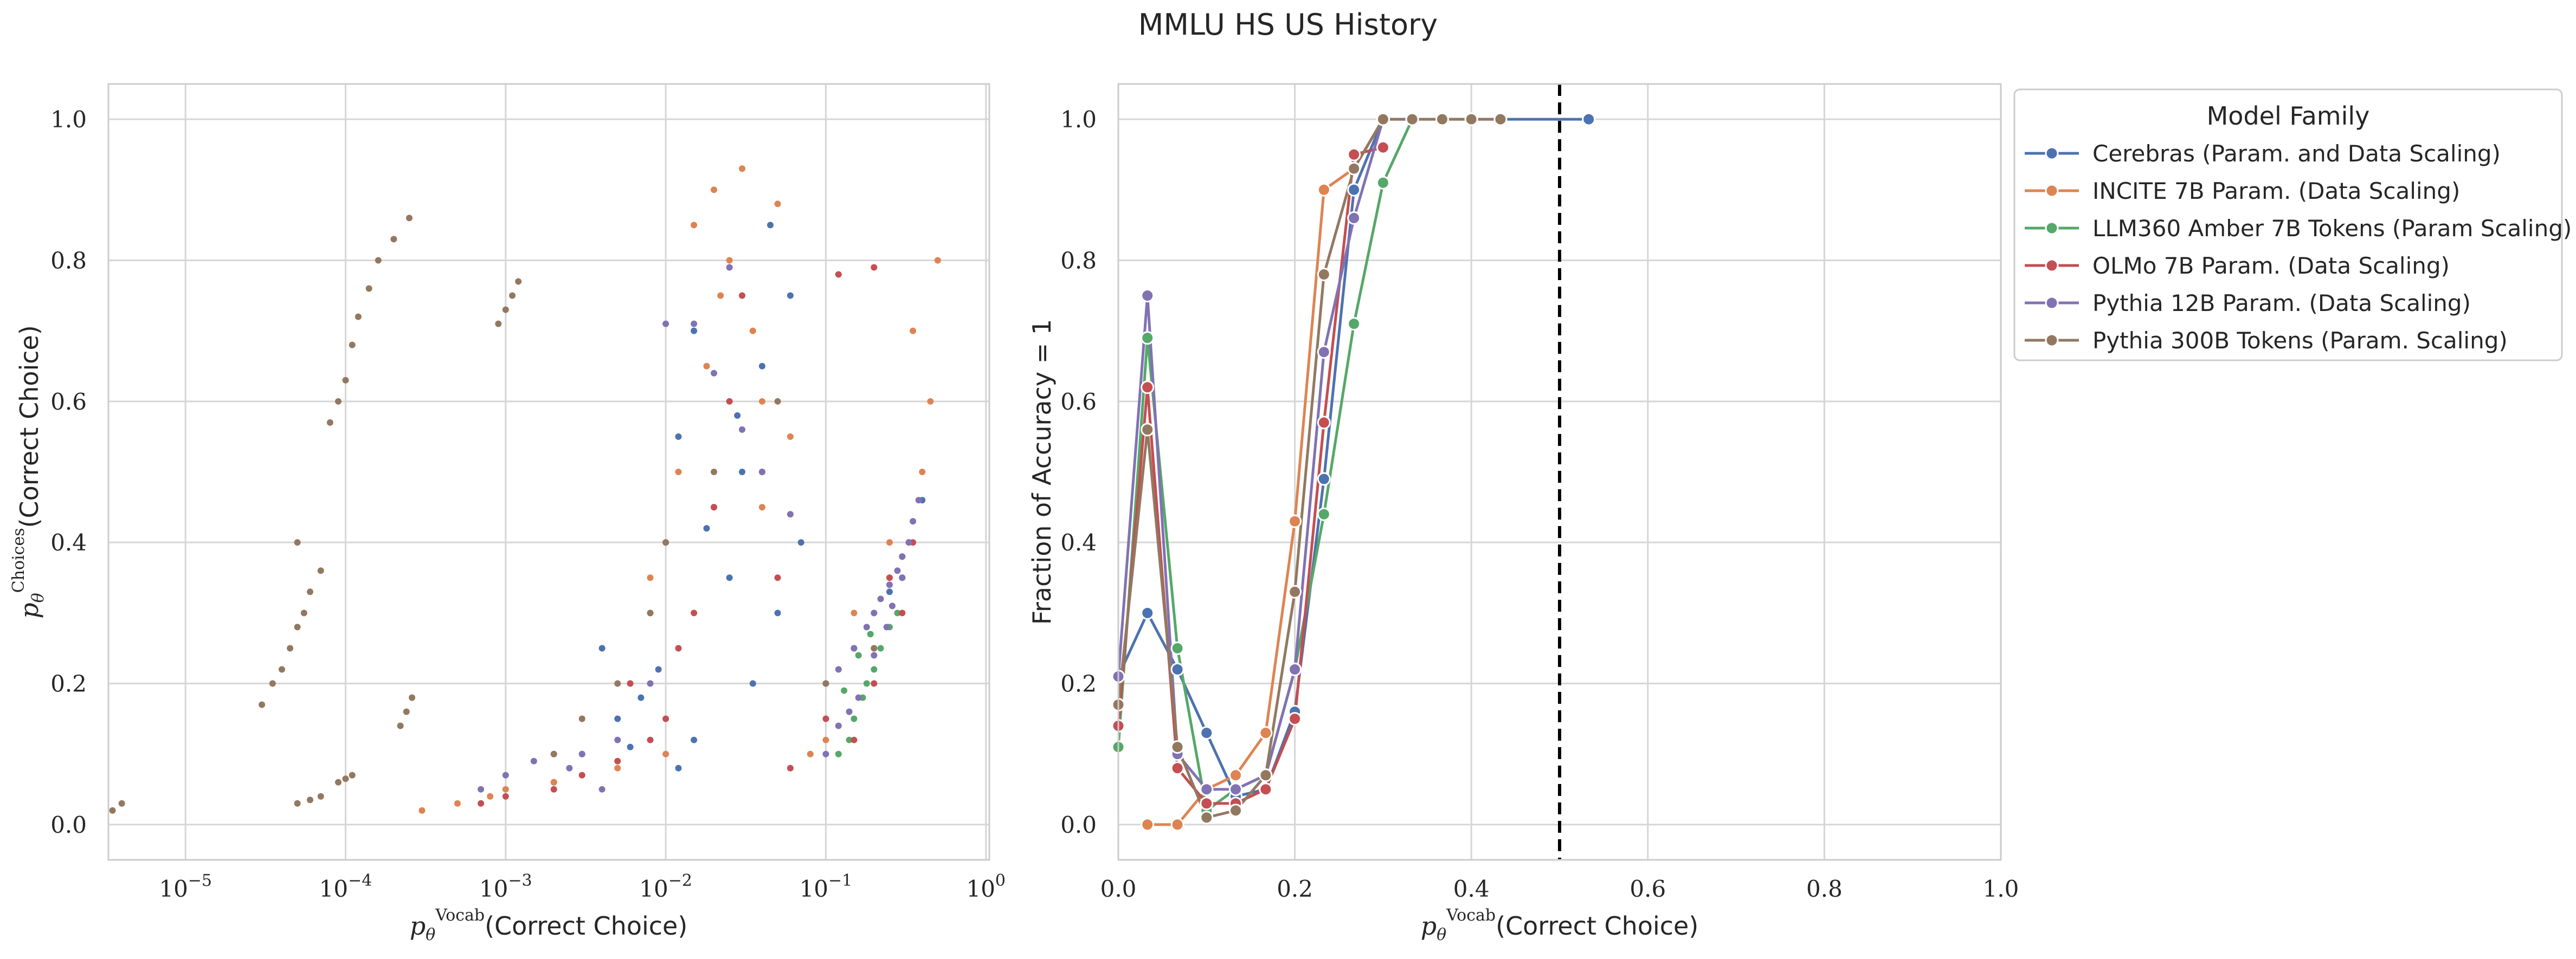  What do you see at coordinates (68, 401) in the screenshot?
I see `scatter-y-tick-label: 0.6` at bounding box center [68, 401].